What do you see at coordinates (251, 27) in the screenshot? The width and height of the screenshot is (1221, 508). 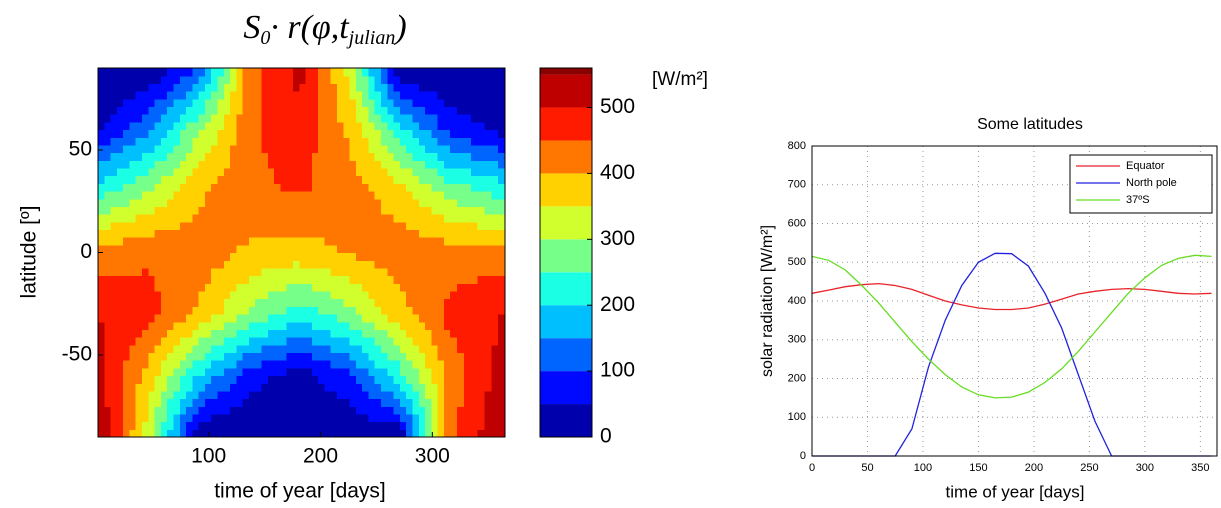 I see `title-part: S` at bounding box center [251, 27].